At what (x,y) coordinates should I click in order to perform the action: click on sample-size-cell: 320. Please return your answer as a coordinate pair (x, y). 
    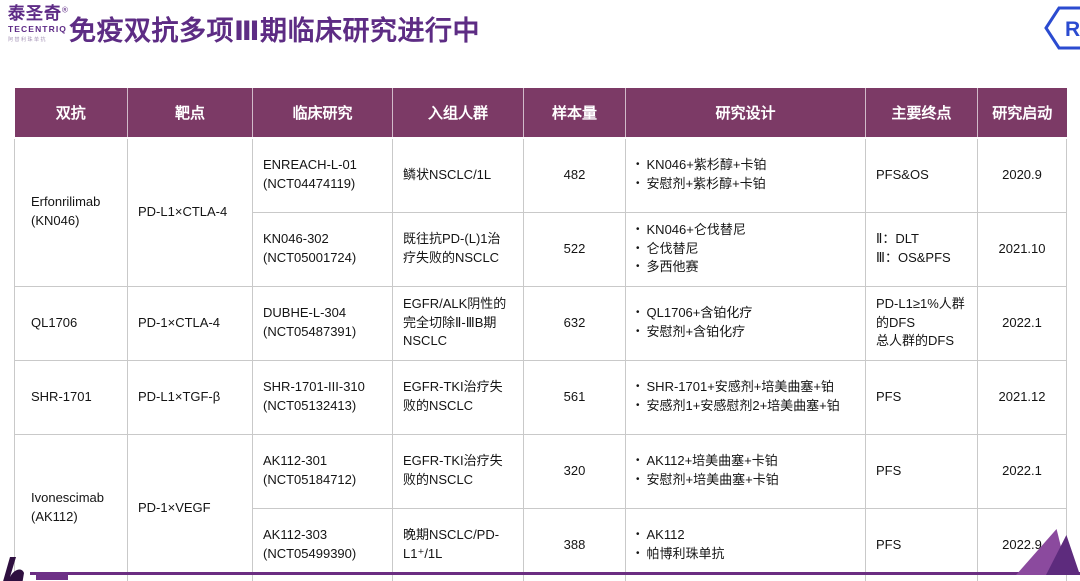
    Looking at the image, I should click on (574, 471).